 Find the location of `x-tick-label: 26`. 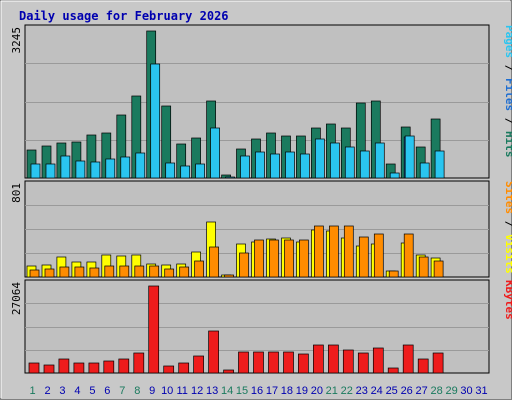

x-tick-label: 26 is located at coordinates (407, 391).